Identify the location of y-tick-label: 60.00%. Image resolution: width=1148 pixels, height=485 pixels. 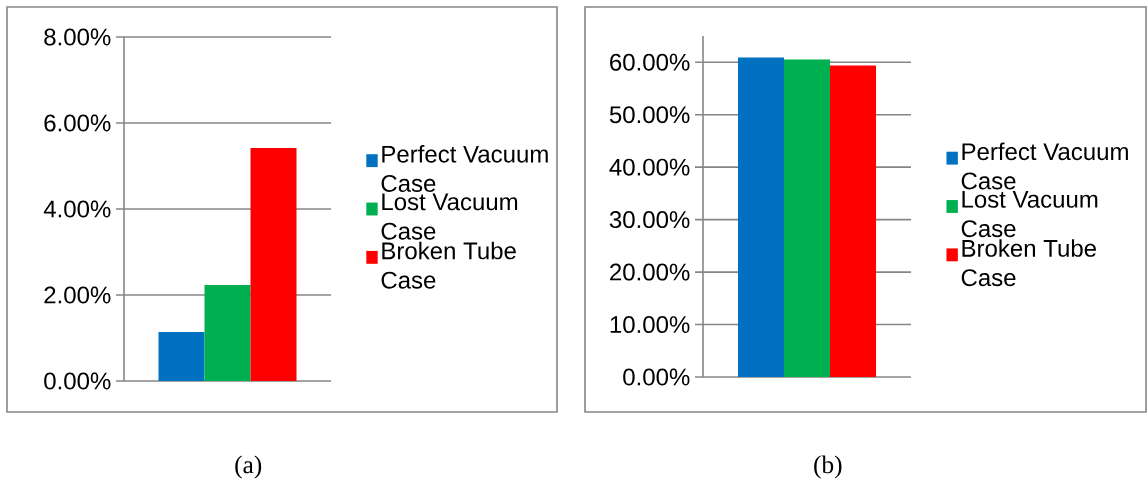
(650, 62).